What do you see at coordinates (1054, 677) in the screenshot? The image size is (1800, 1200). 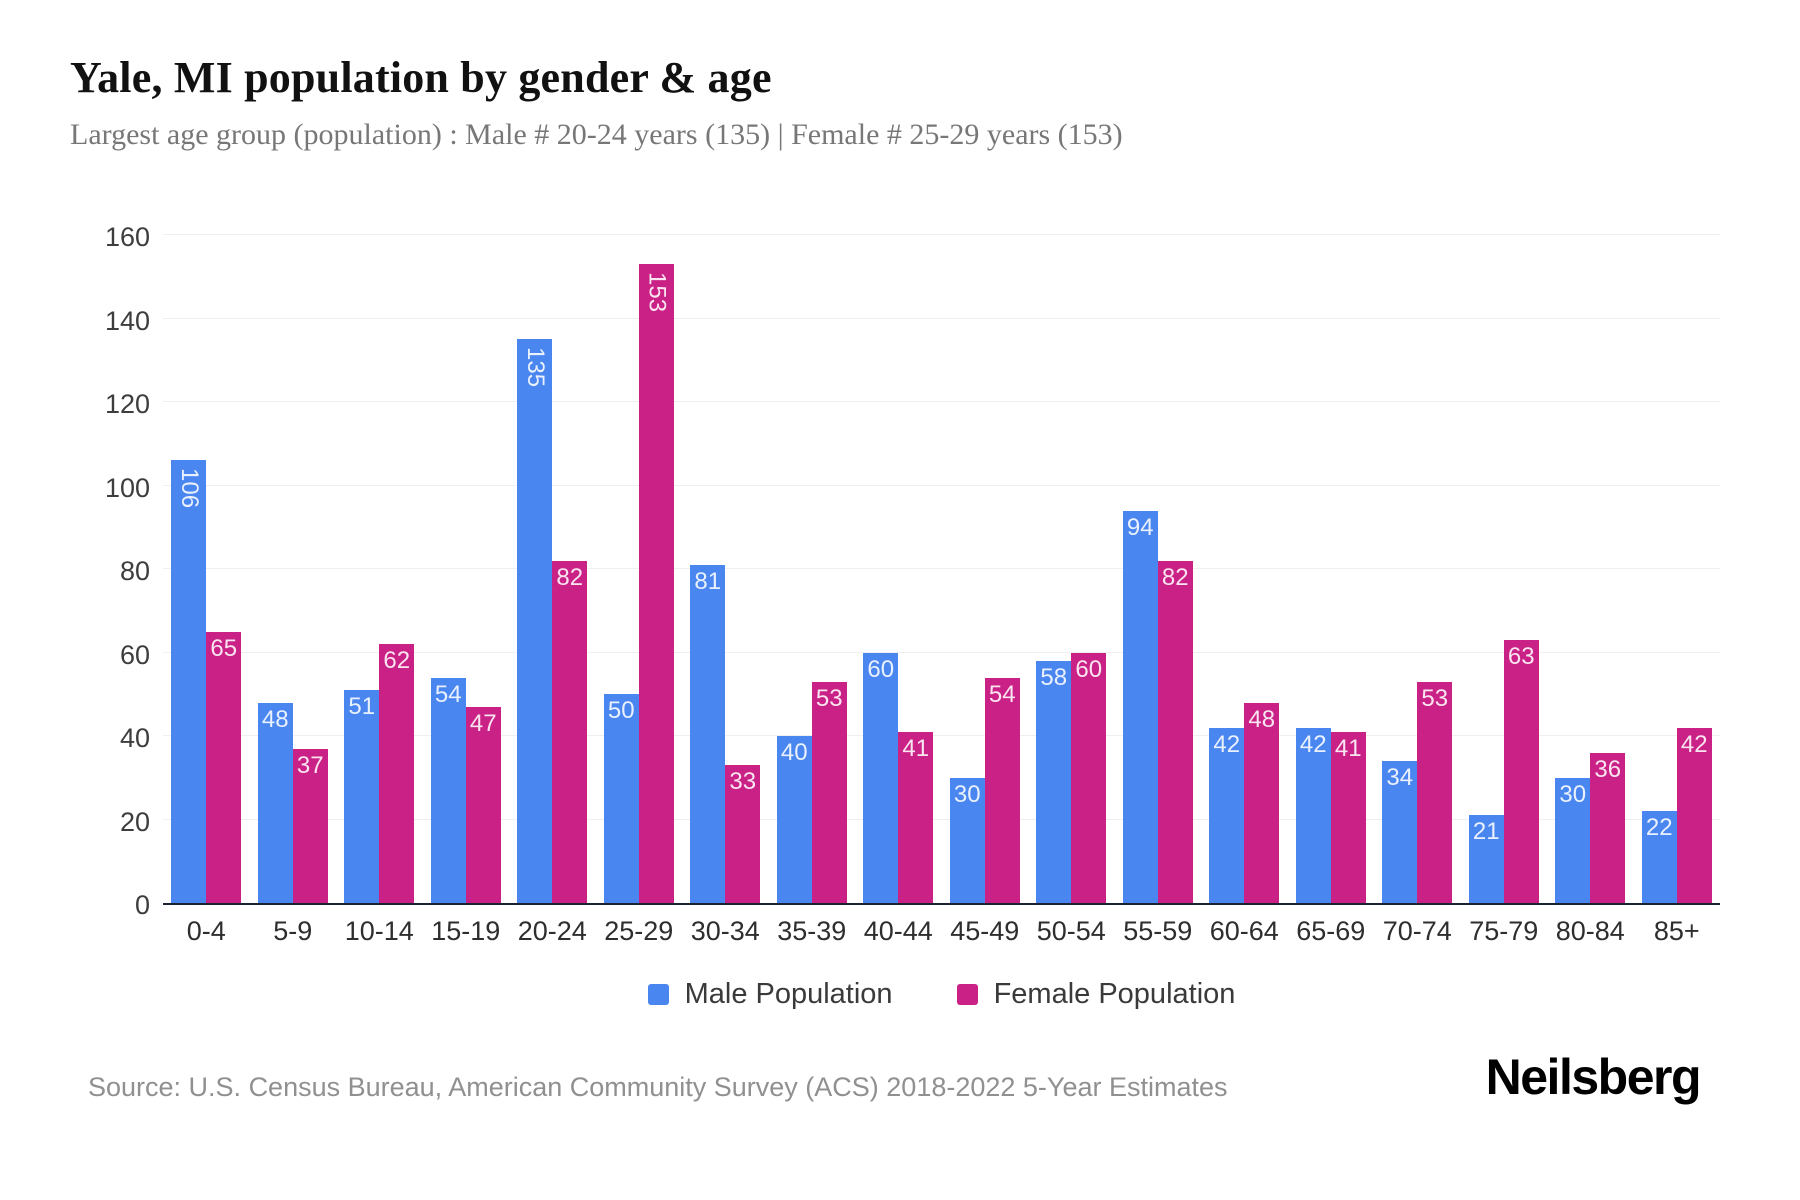 I see `bar-value-label: 58` at bounding box center [1054, 677].